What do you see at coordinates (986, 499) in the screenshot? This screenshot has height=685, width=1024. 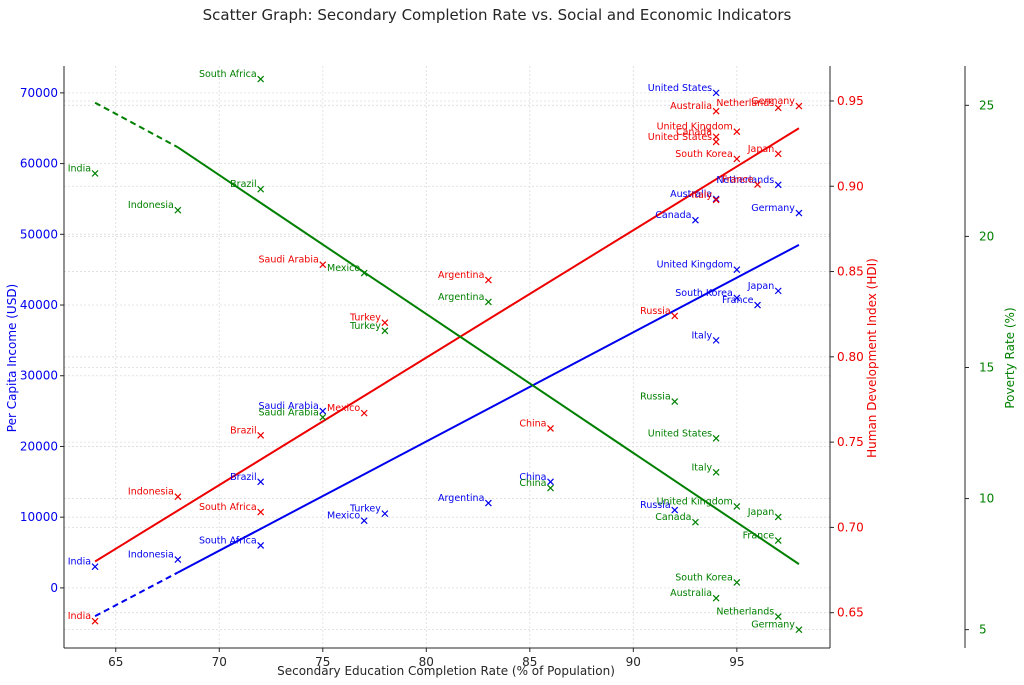 I see `poverty-tick-label: 10` at bounding box center [986, 499].